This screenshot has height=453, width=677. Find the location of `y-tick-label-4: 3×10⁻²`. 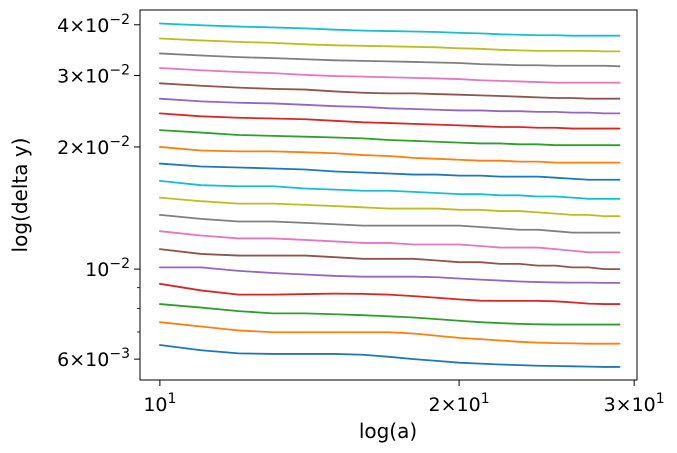

y-tick-label-4: 3×10⁻² is located at coordinates (93, 74).